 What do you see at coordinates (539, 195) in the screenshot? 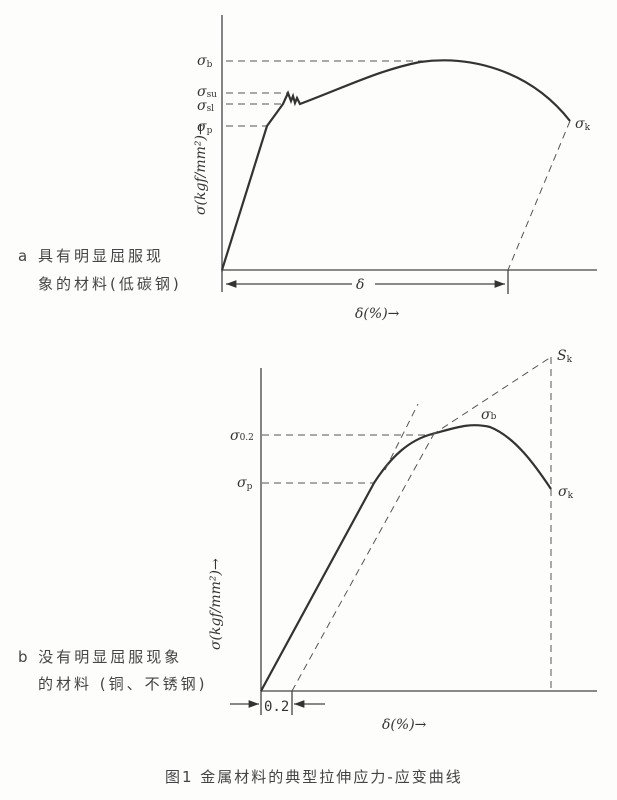
I see `a-unload-line` at bounding box center [539, 195].